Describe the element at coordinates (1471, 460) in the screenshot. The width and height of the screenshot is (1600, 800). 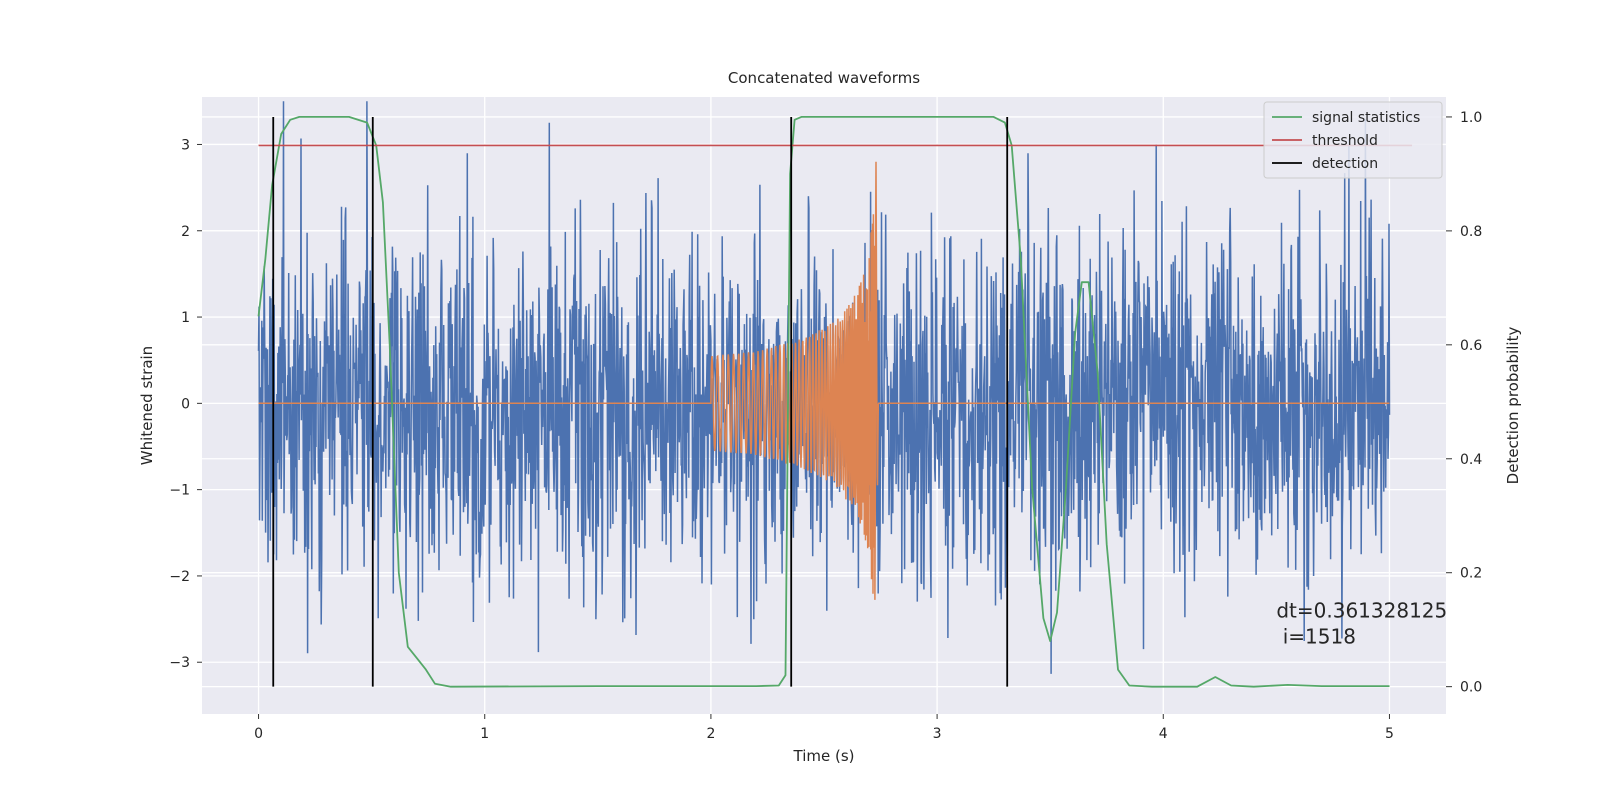
I see `y-right-tick-label: 0.4` at that location.